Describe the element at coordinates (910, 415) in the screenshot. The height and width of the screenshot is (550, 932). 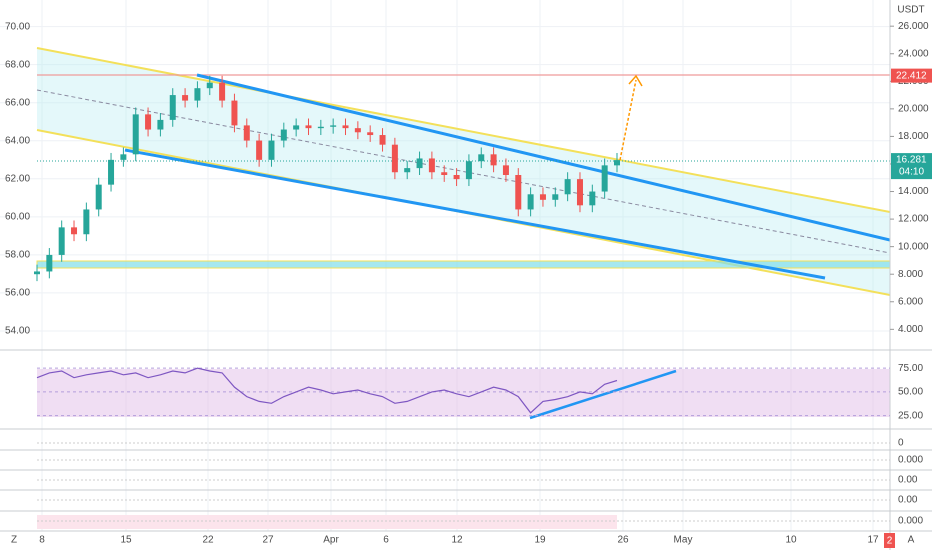
I see `rsi-tick-label: 25.00` at that location.